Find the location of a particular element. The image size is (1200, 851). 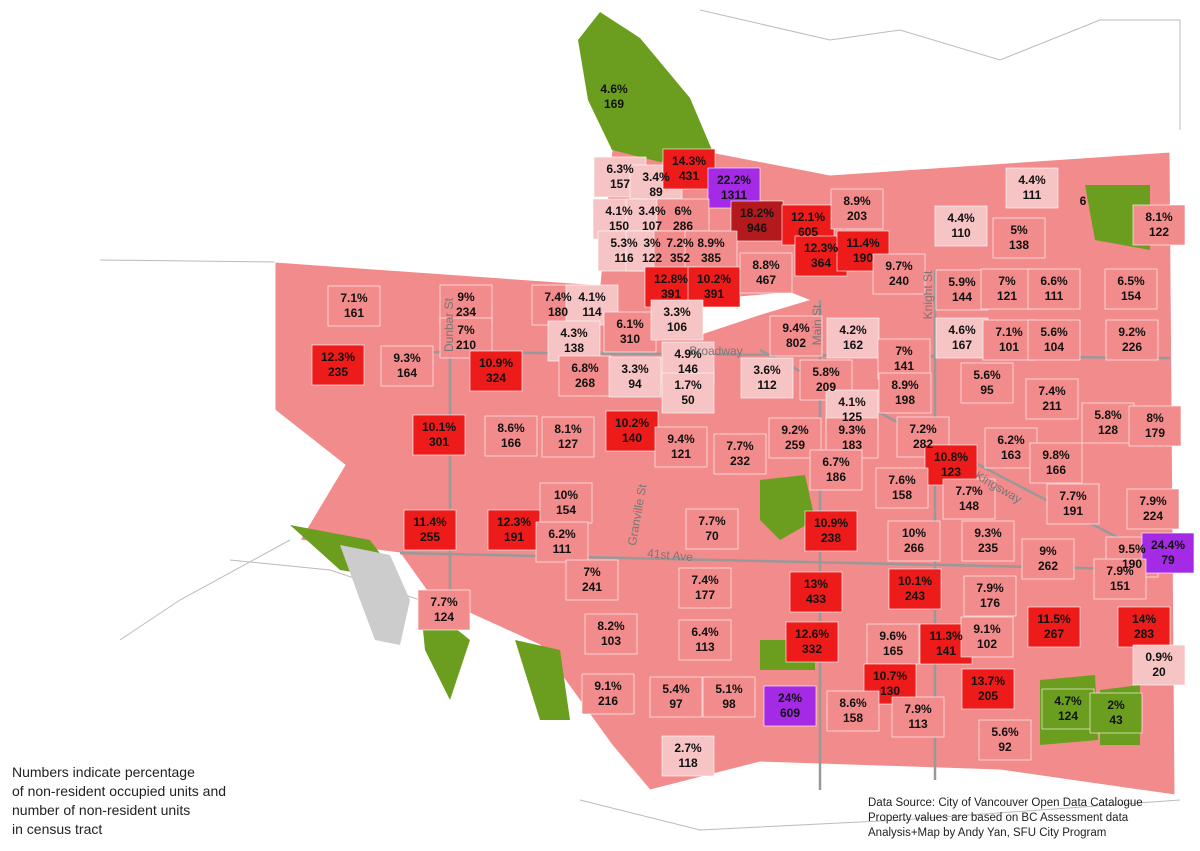

tract-percent: 18.2% is located at coordinates (757, 213).